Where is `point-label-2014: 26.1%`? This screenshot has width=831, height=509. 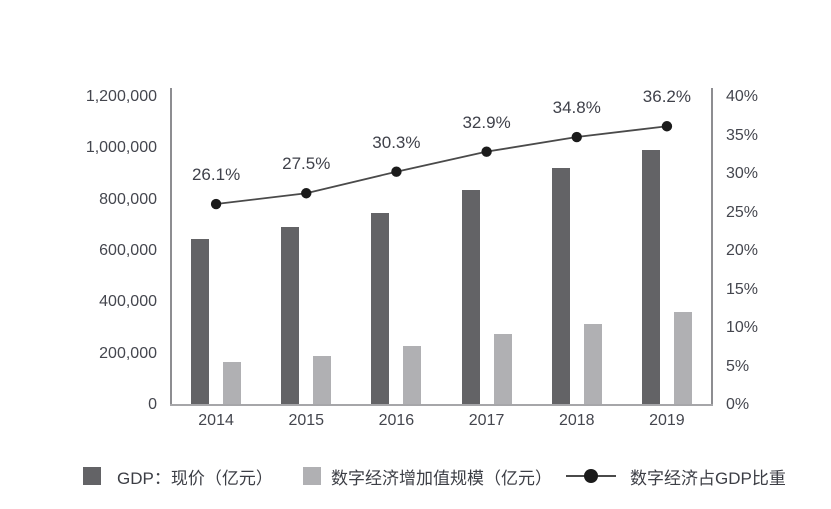
point-label-2014: 26.1% is located at coordinates (216, 175).